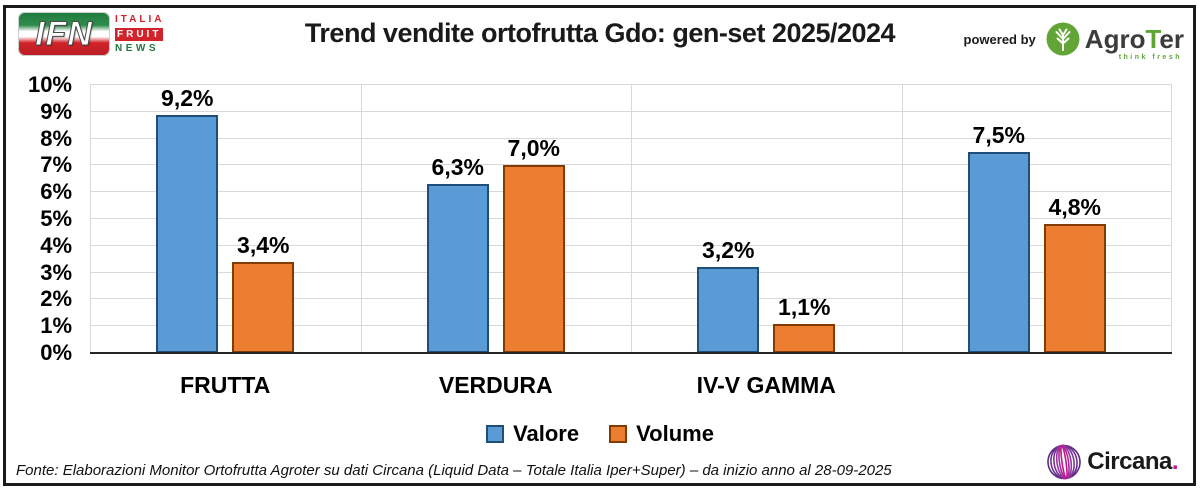 This screenshot has height=490, width=1200. I want to click on circana-text: Circana, so click(1129, 461).